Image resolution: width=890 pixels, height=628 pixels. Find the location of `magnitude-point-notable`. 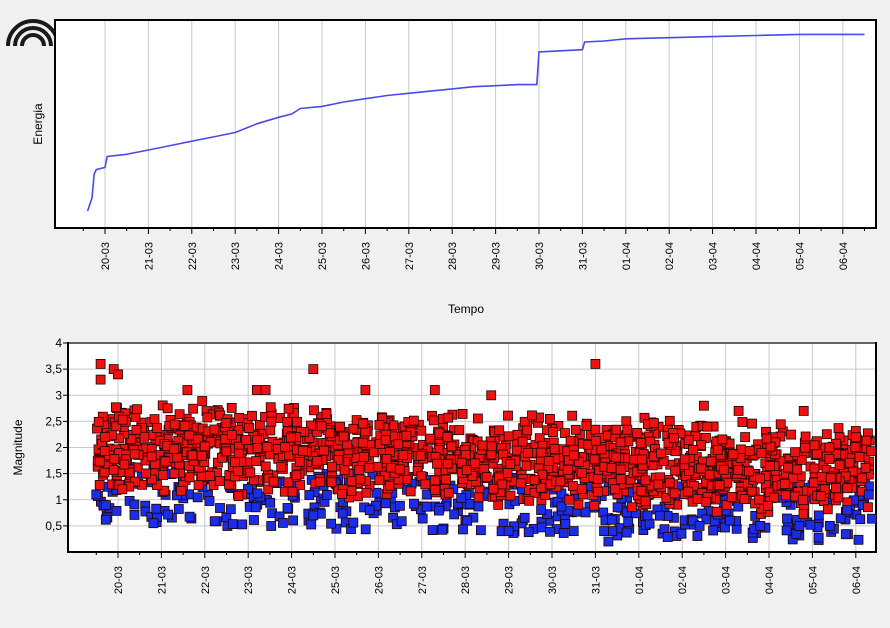

magnitude-point-notable is located at coordinates (122, 489).